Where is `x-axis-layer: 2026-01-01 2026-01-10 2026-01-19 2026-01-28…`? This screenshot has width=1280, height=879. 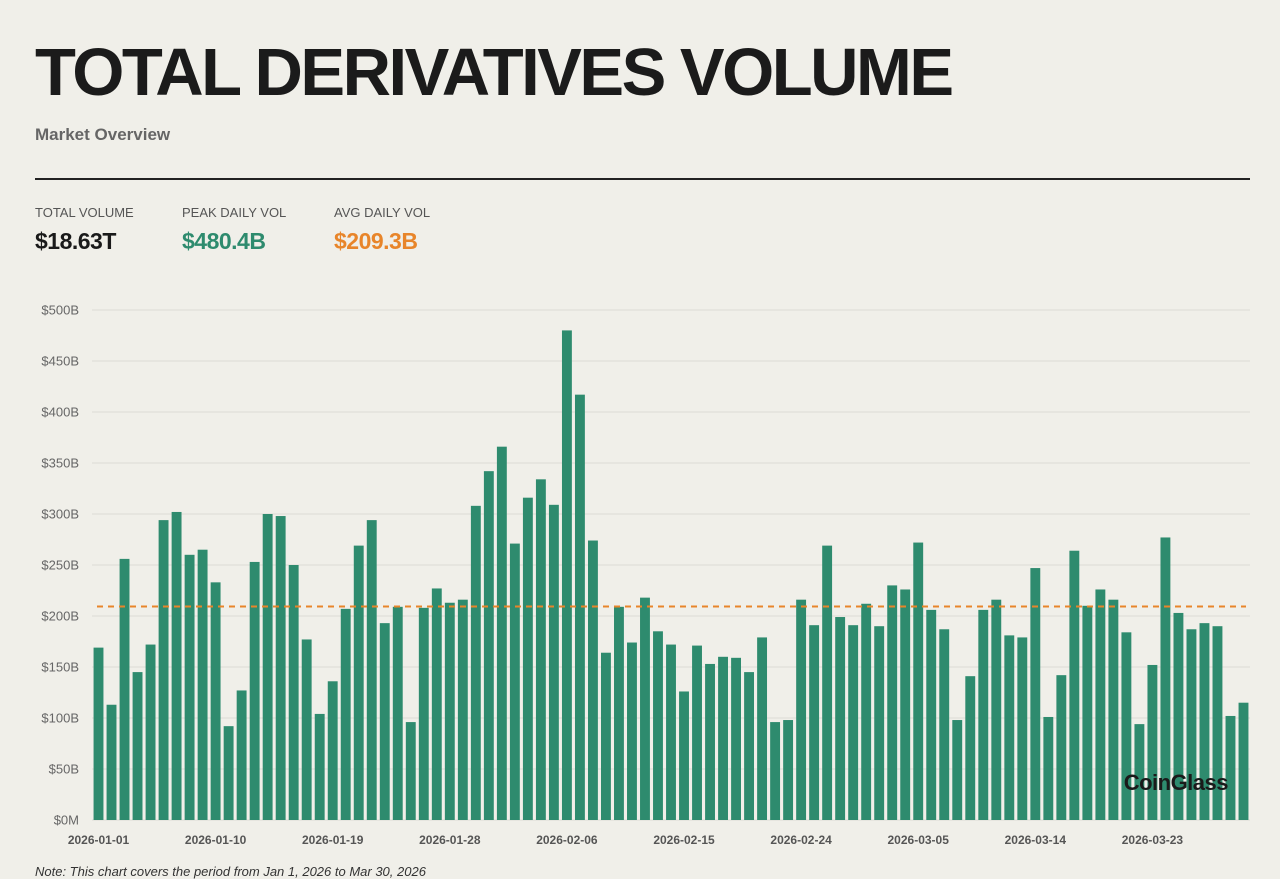 x-axis-layer: 2026-01-01 2026-01-10 2026-01-19 2026-01-28… is located at coordinates (626, 840).